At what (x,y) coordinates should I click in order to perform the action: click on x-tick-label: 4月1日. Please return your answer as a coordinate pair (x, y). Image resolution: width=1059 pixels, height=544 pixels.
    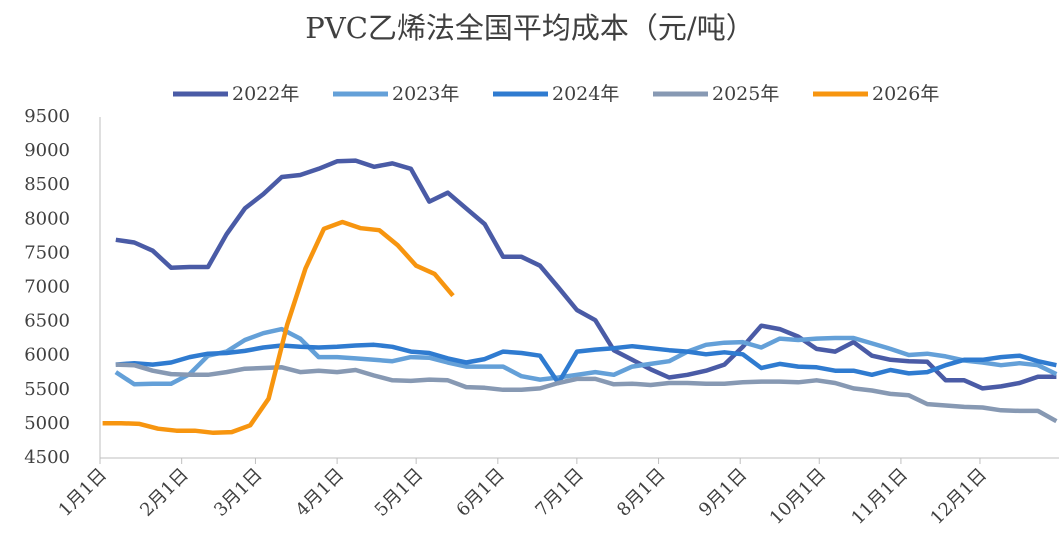
    Looking at the image, I should click on (320, 492).